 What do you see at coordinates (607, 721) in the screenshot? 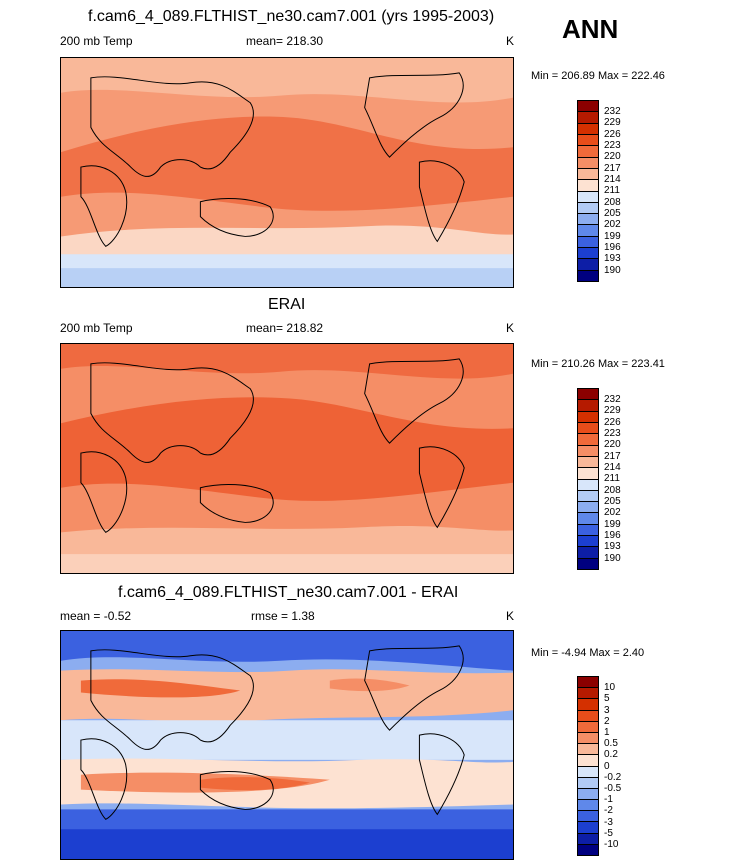
I see `colorbar-label: 2` at bounding box center [607, 721].